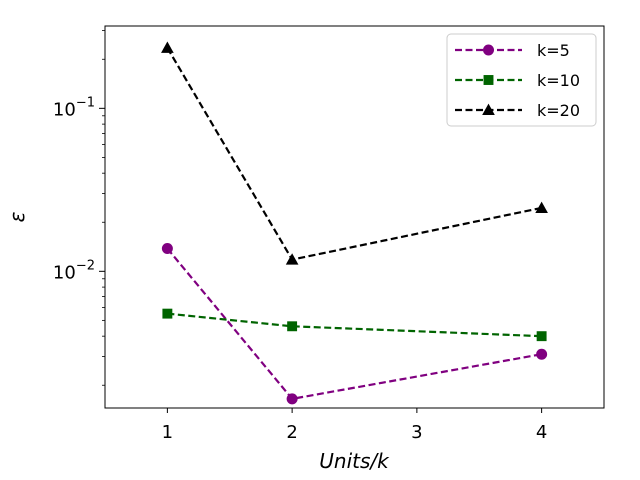 This screenshot has height=480, width=640. Describe the element at coordinates (541, 432) in the screenshot. I see `x-tick-label: 4` at that location.